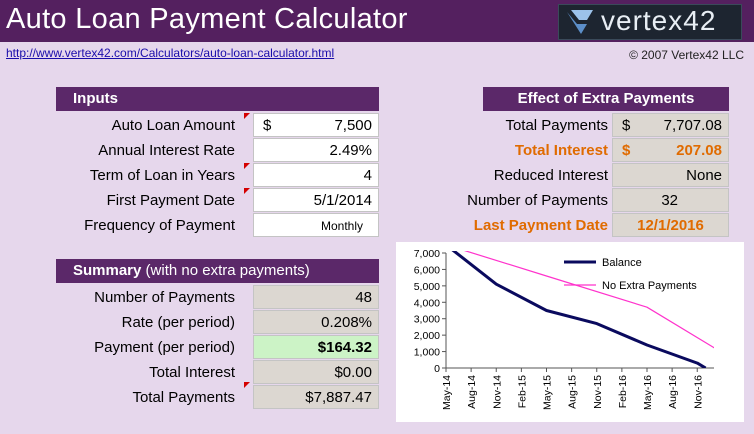 Image resolution: width=754 pixels, height=434 pixels. Describe the element at coordinates (623, 391) in the screenshot. I see `x-tick-label: Feb-16` at that location.